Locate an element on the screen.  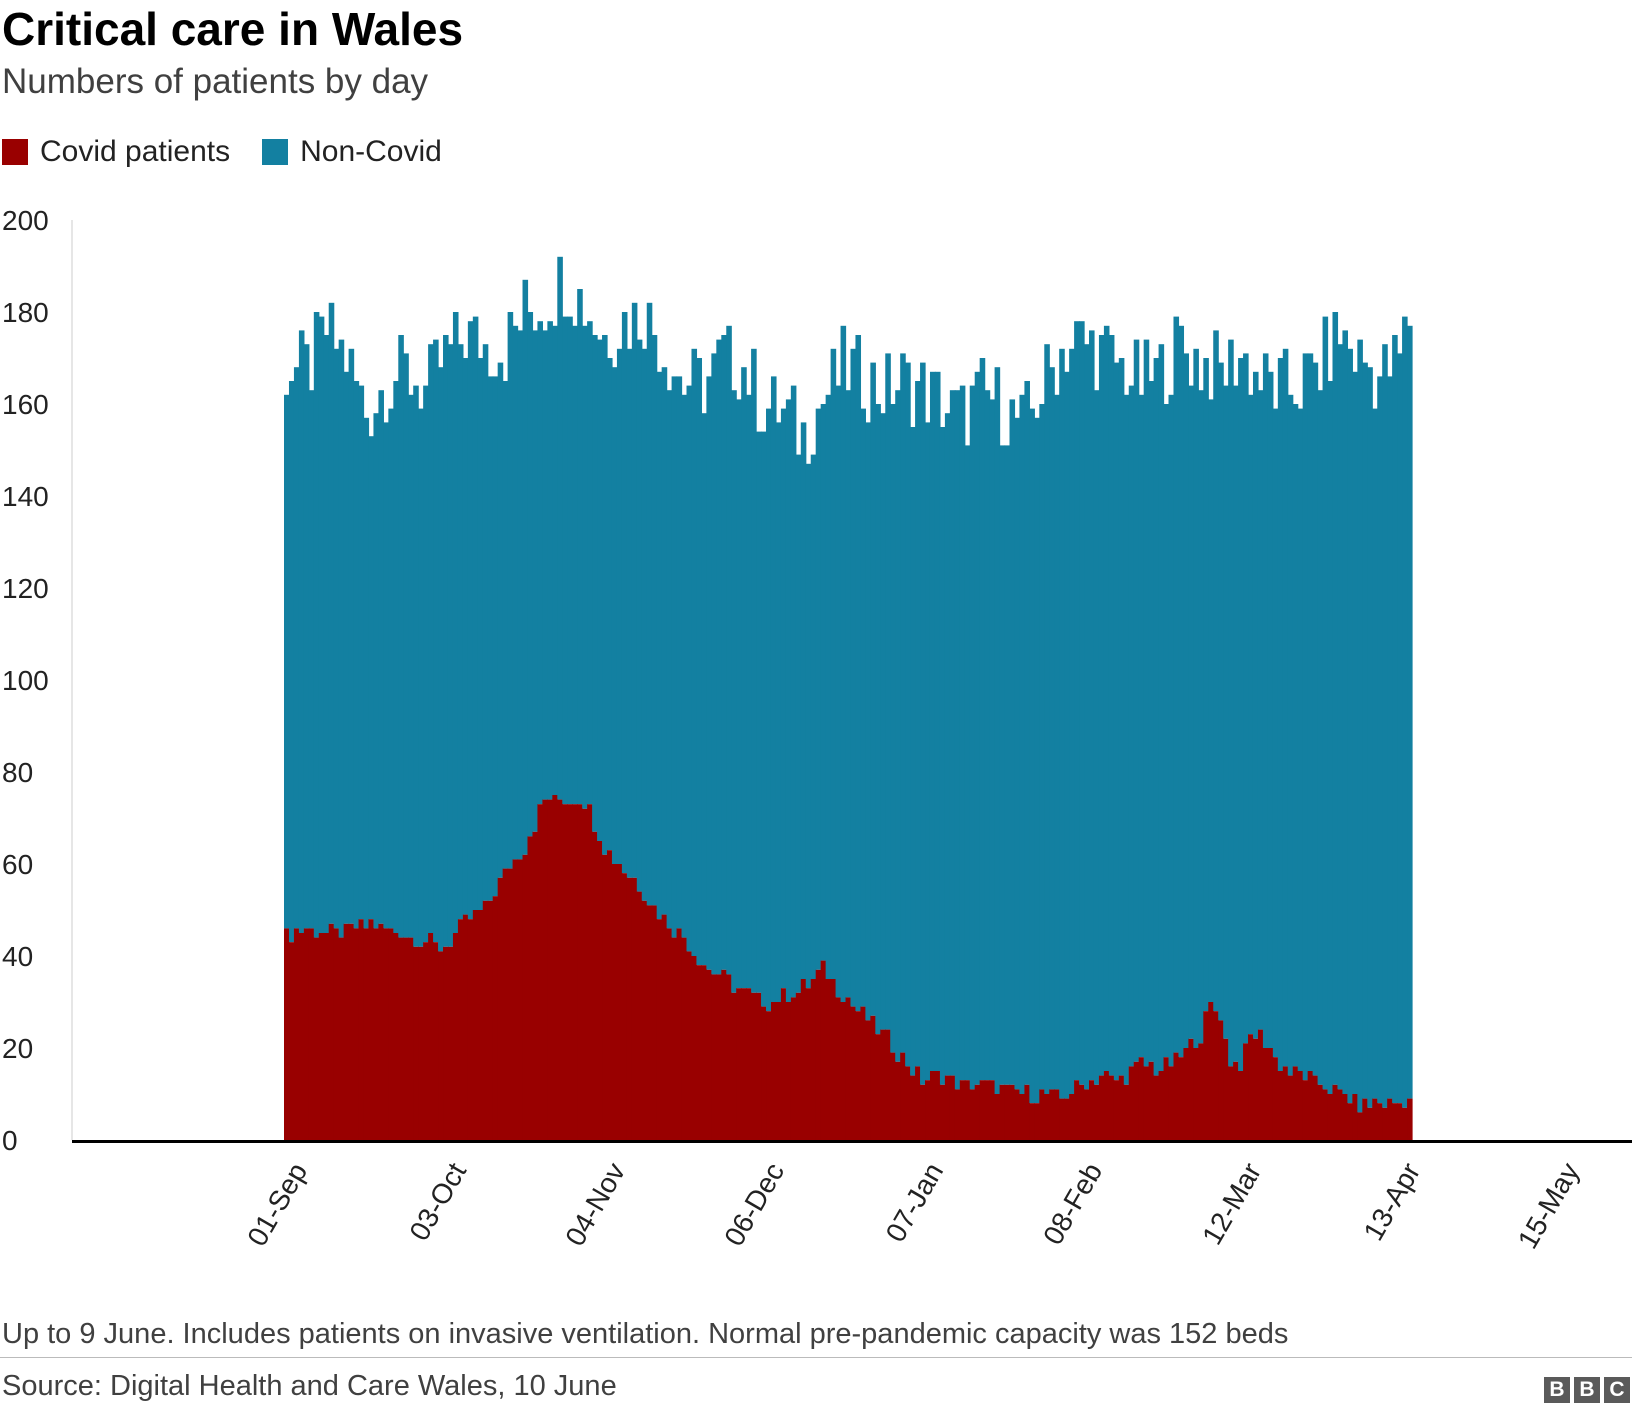
x-tick-label: 01-Sep is located at coordinates (277, 1205).